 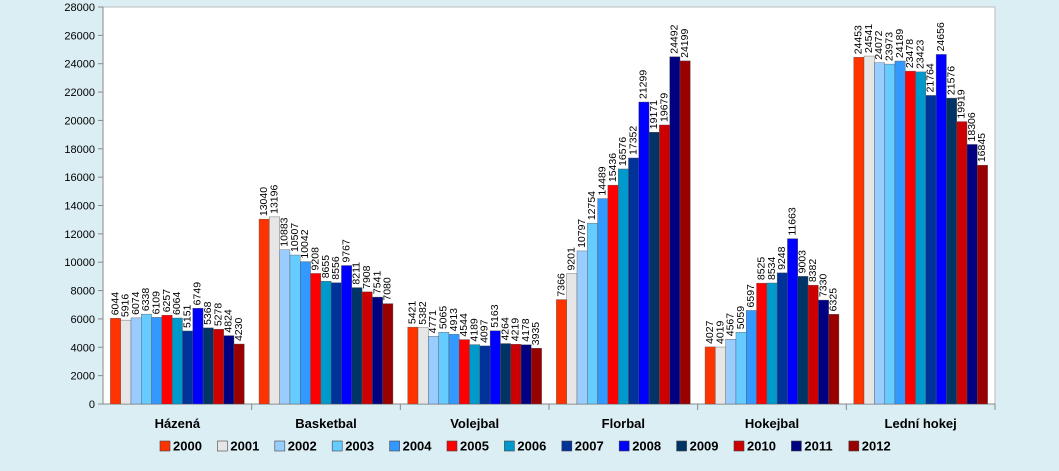 What do you see at coordinates (208, 313) in the screenshot?
I see `value-label: 5368` at bounding box center [208, 313].